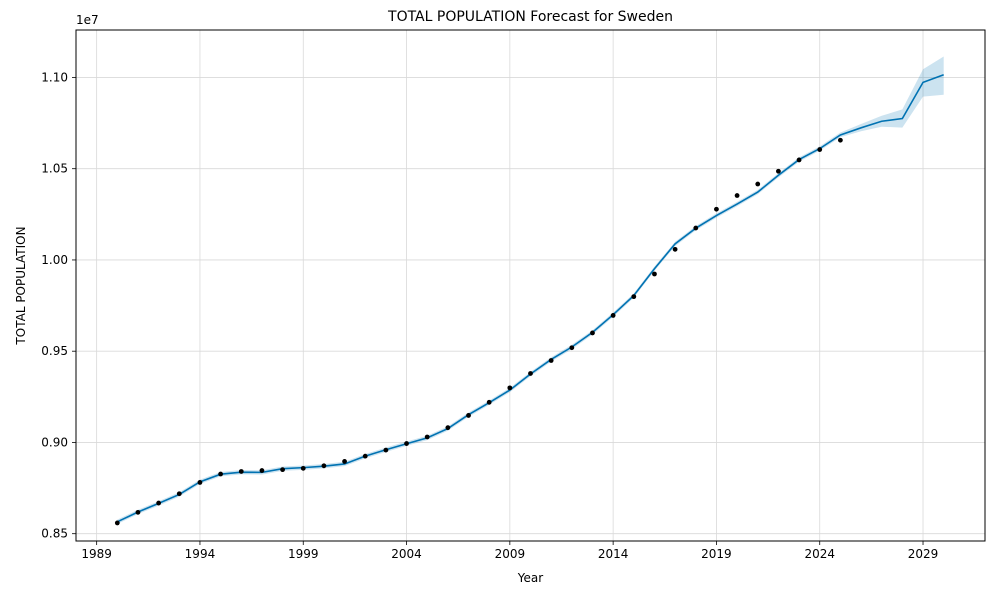 Image resolution: width=1000 pixels, height=600 pixels. What do you see at coordinates (54, 169) in the screenshot?
I see `y-tick-label: 1.05` at bounding box center [54, 169].